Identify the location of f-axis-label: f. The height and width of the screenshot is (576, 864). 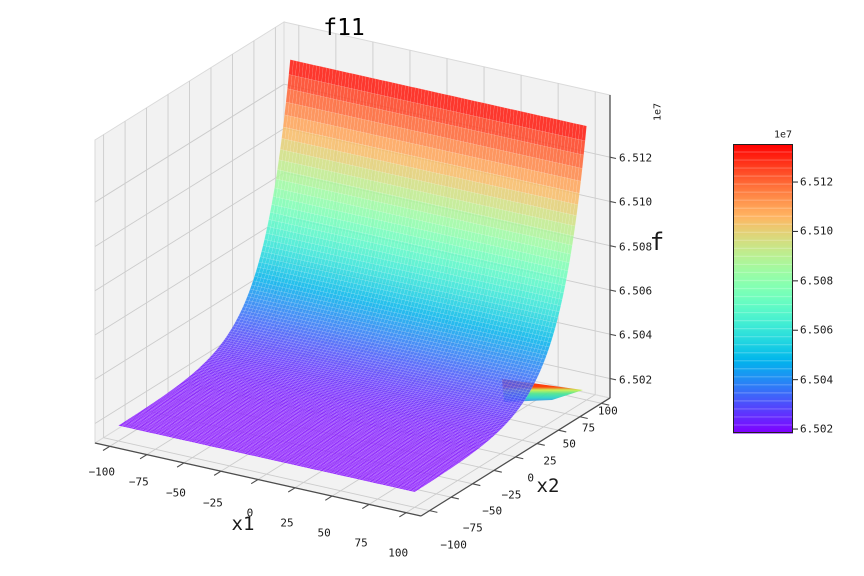
(657, 242).